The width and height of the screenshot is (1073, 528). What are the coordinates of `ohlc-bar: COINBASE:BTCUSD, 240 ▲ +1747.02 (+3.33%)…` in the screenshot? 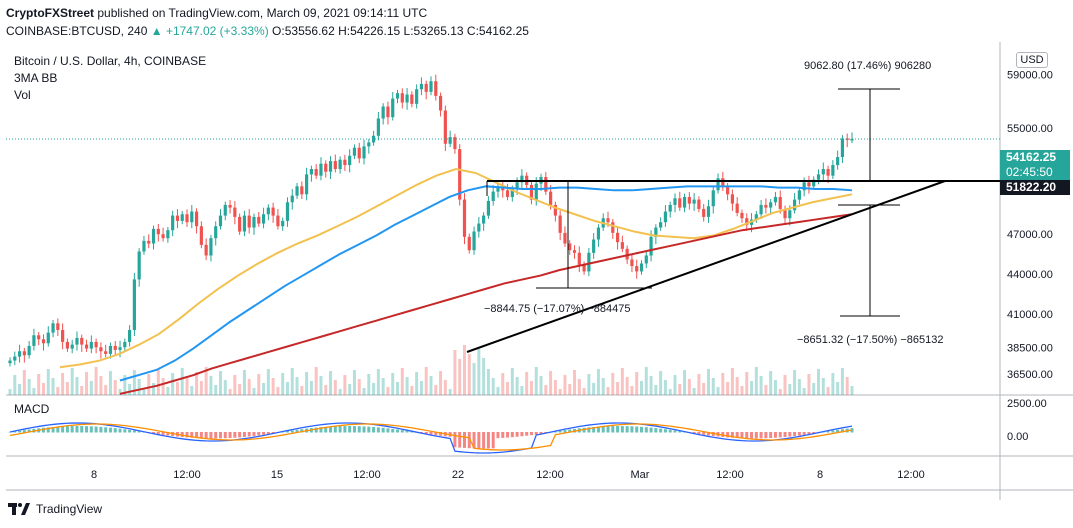 It's located at (267, 31).